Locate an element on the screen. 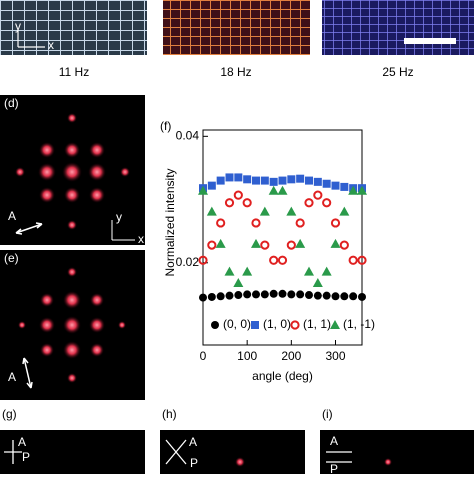 The width and height of the screenshot is (474, 479). freq-label: 18 Hz is located at coordinates (235, 72).